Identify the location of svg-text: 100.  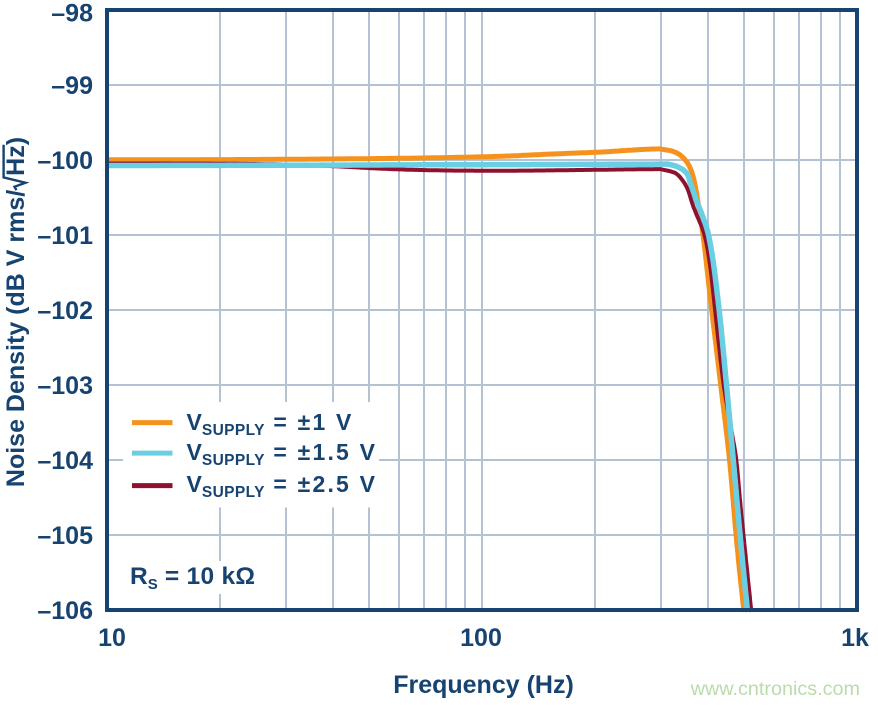
(481, 638).